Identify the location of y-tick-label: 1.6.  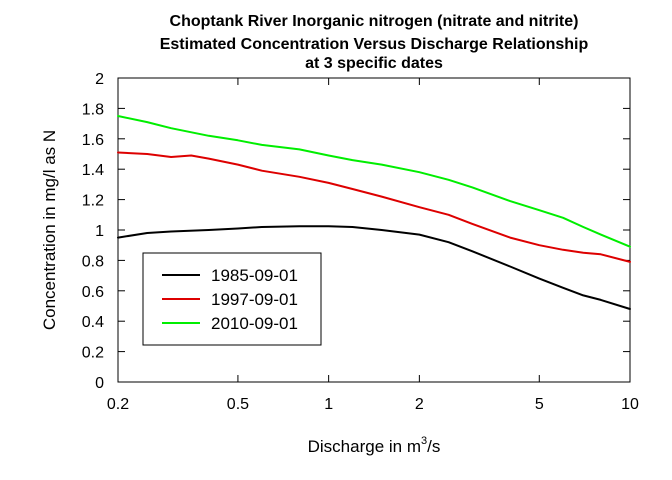
(93, 140).